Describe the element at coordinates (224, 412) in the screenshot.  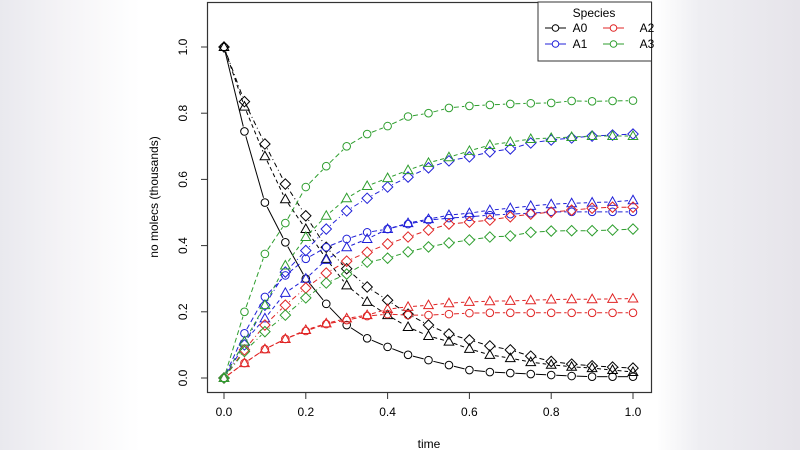
I see `x-tick-label: 0.0` at that location.